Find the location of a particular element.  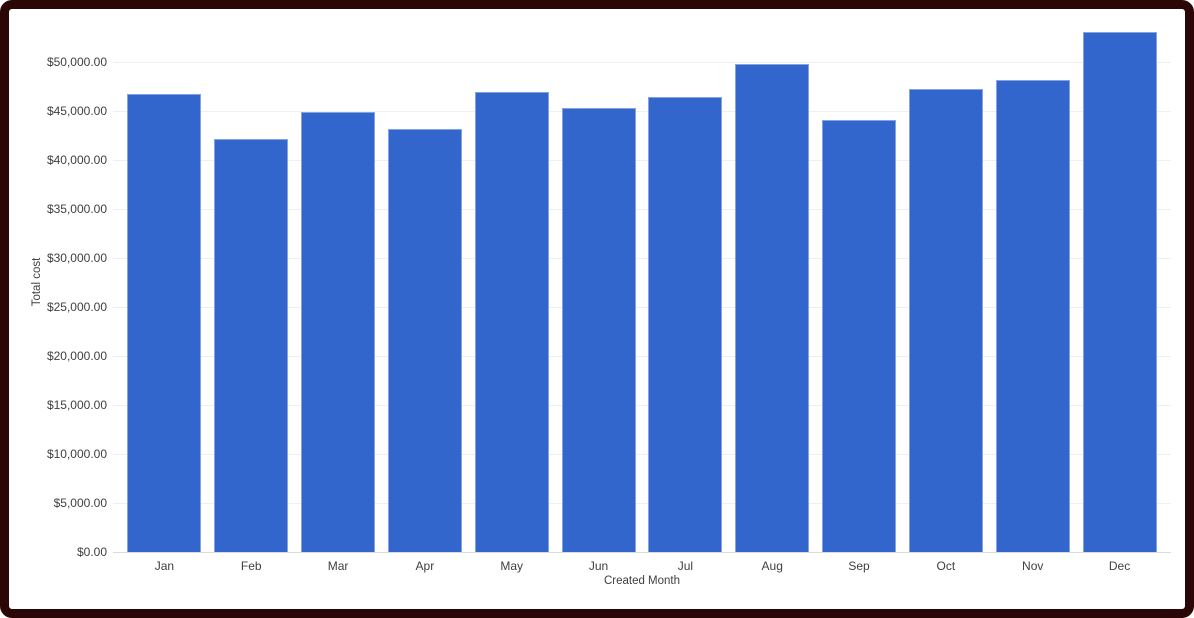

axis-baseline is located at coordinates (642, 552).